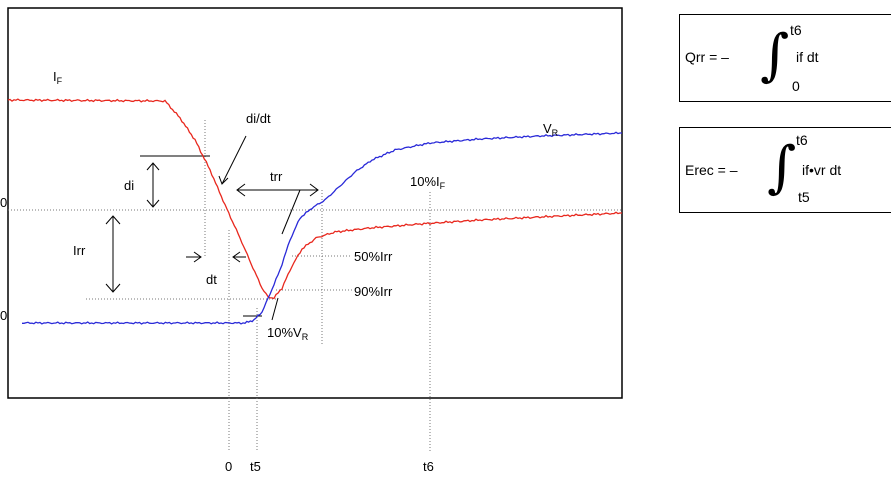 The image size is (891, 479). What do you see at coordinates (58, 77) in the screenshot?
I see `if-label: IF` at bounding box center [58, 77].